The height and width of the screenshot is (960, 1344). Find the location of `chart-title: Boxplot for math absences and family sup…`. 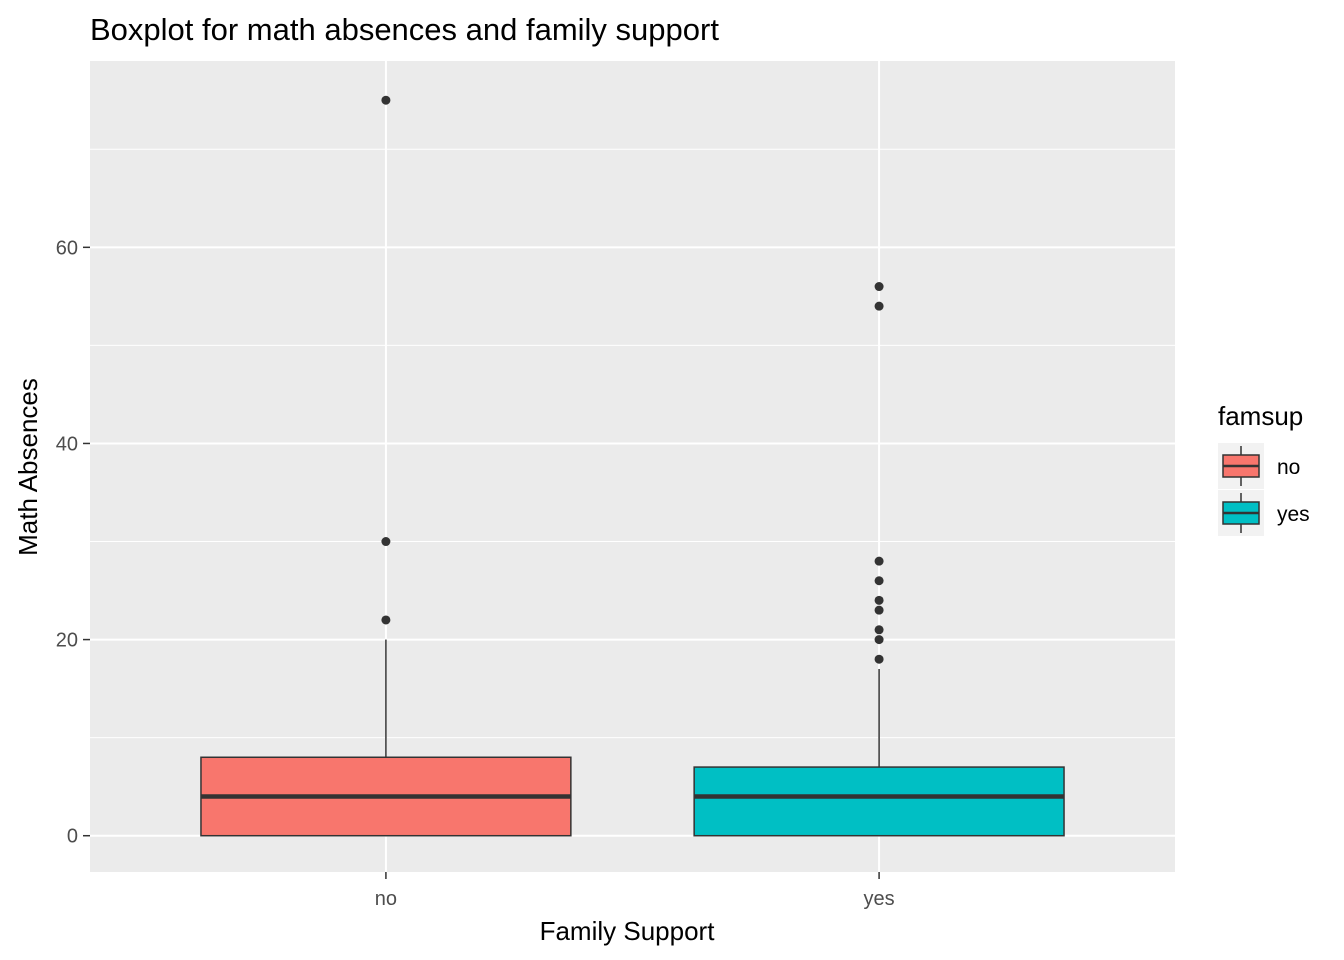

chart-title: Boxplot for math absences and family sup… is located at coordinates (404, 29).